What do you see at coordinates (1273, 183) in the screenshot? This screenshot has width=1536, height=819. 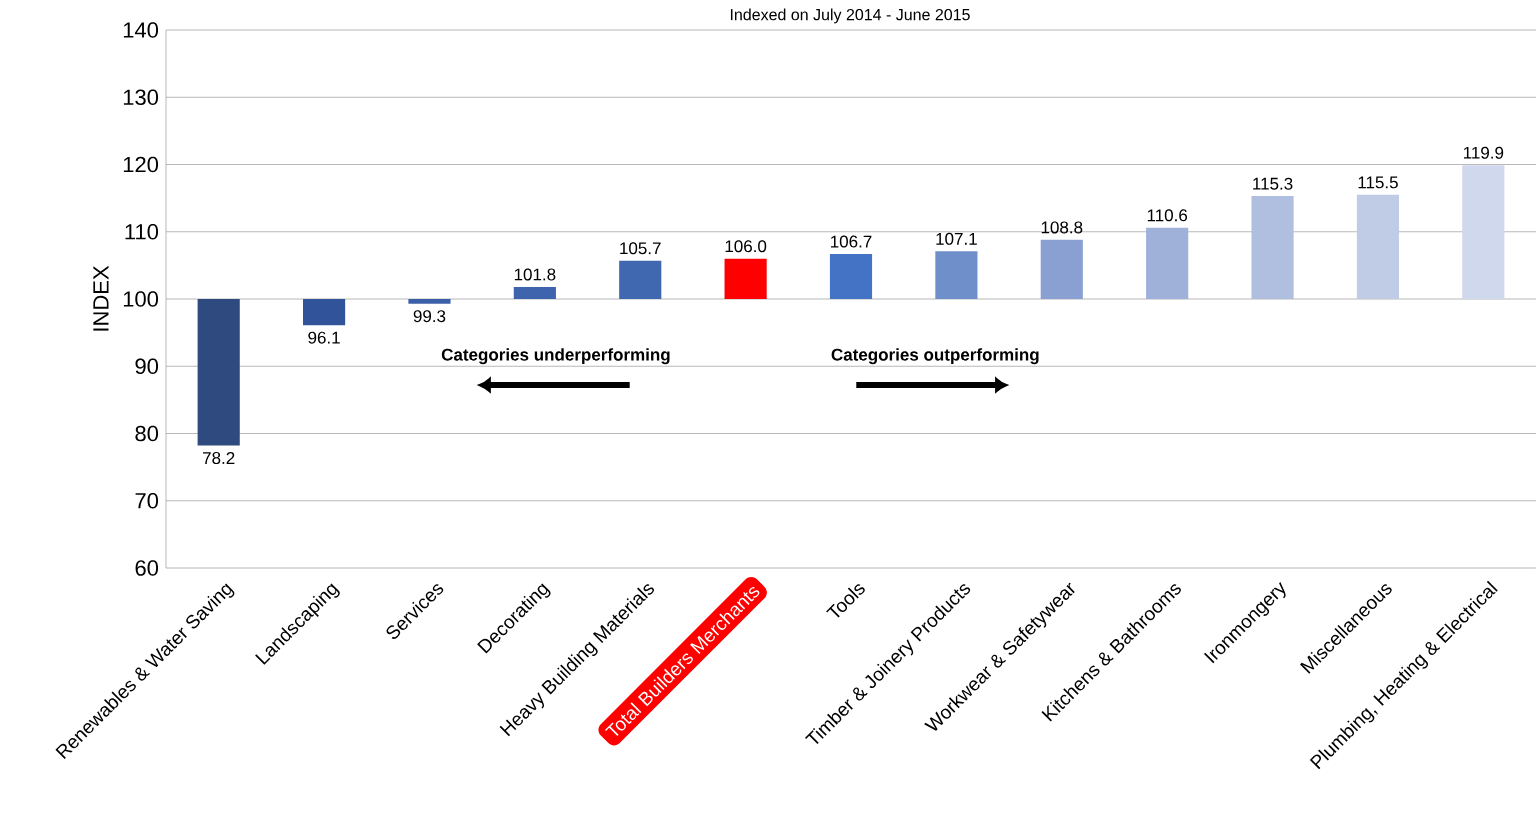 I see `data-label: 115.3` at bounding box center [1273, 183].